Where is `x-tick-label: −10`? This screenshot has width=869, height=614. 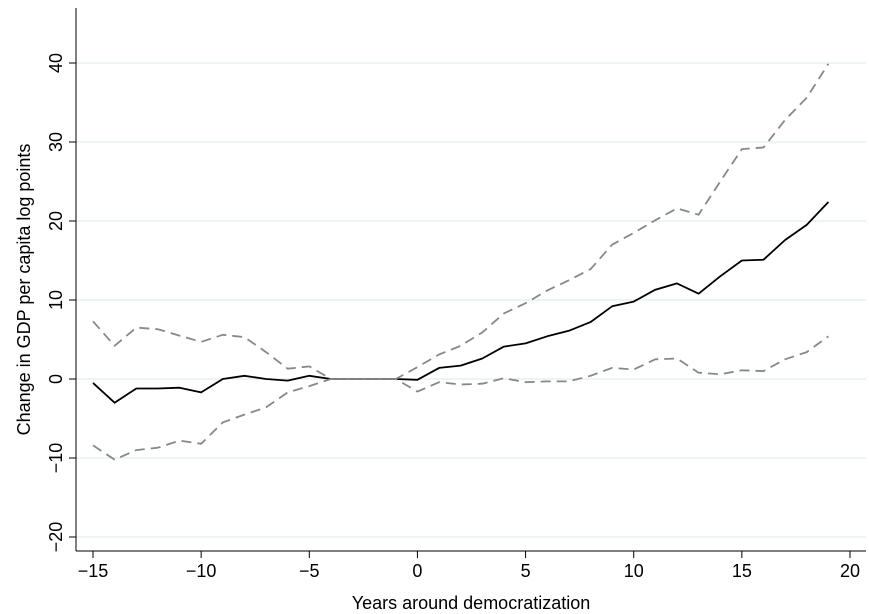
x-tick-label: −10 is located at coordinates (201, 571).